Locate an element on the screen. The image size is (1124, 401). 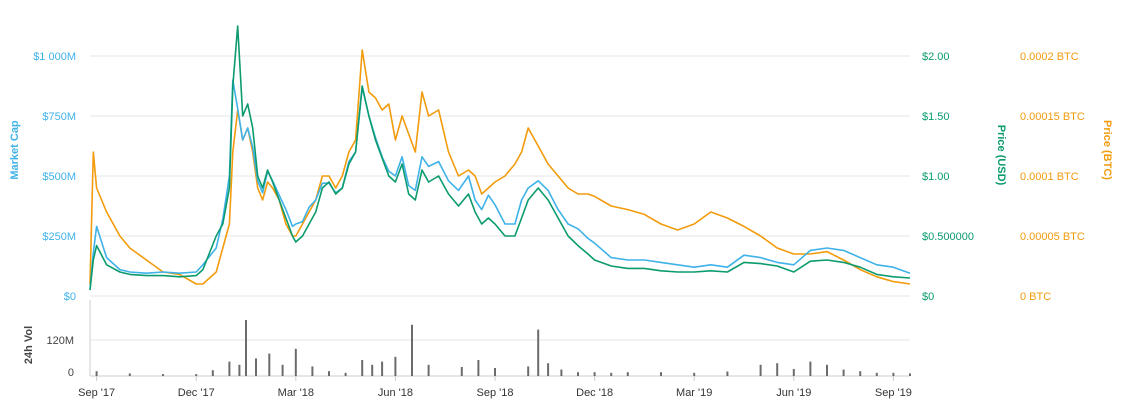
market-cap-tick-label: $750M is located at coordinates (59, 117).